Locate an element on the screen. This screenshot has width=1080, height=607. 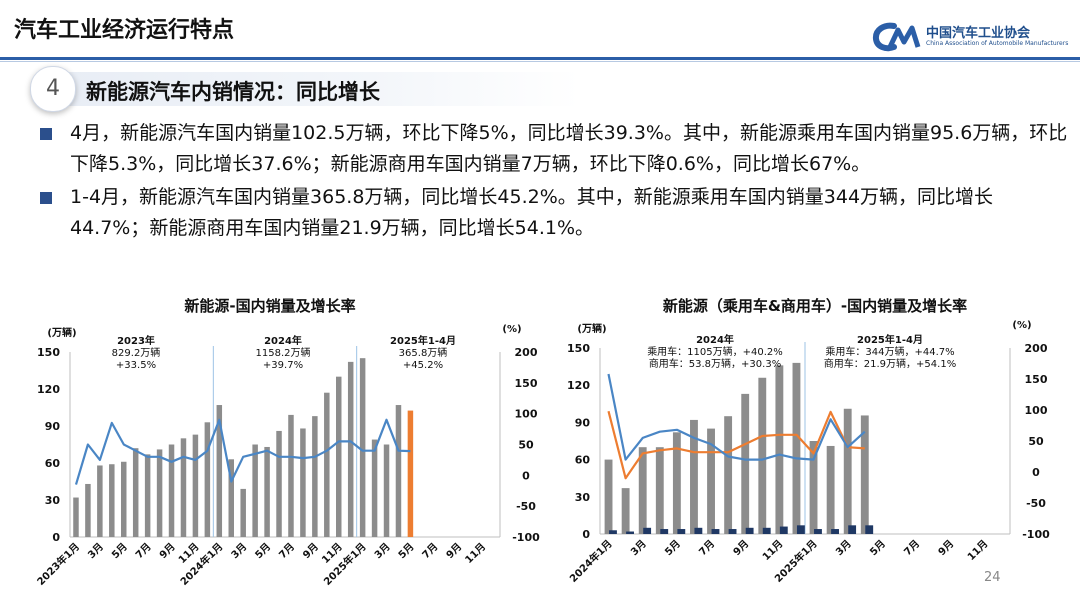
y-left-tick-label: 90 is located at coordinates (583, 422).